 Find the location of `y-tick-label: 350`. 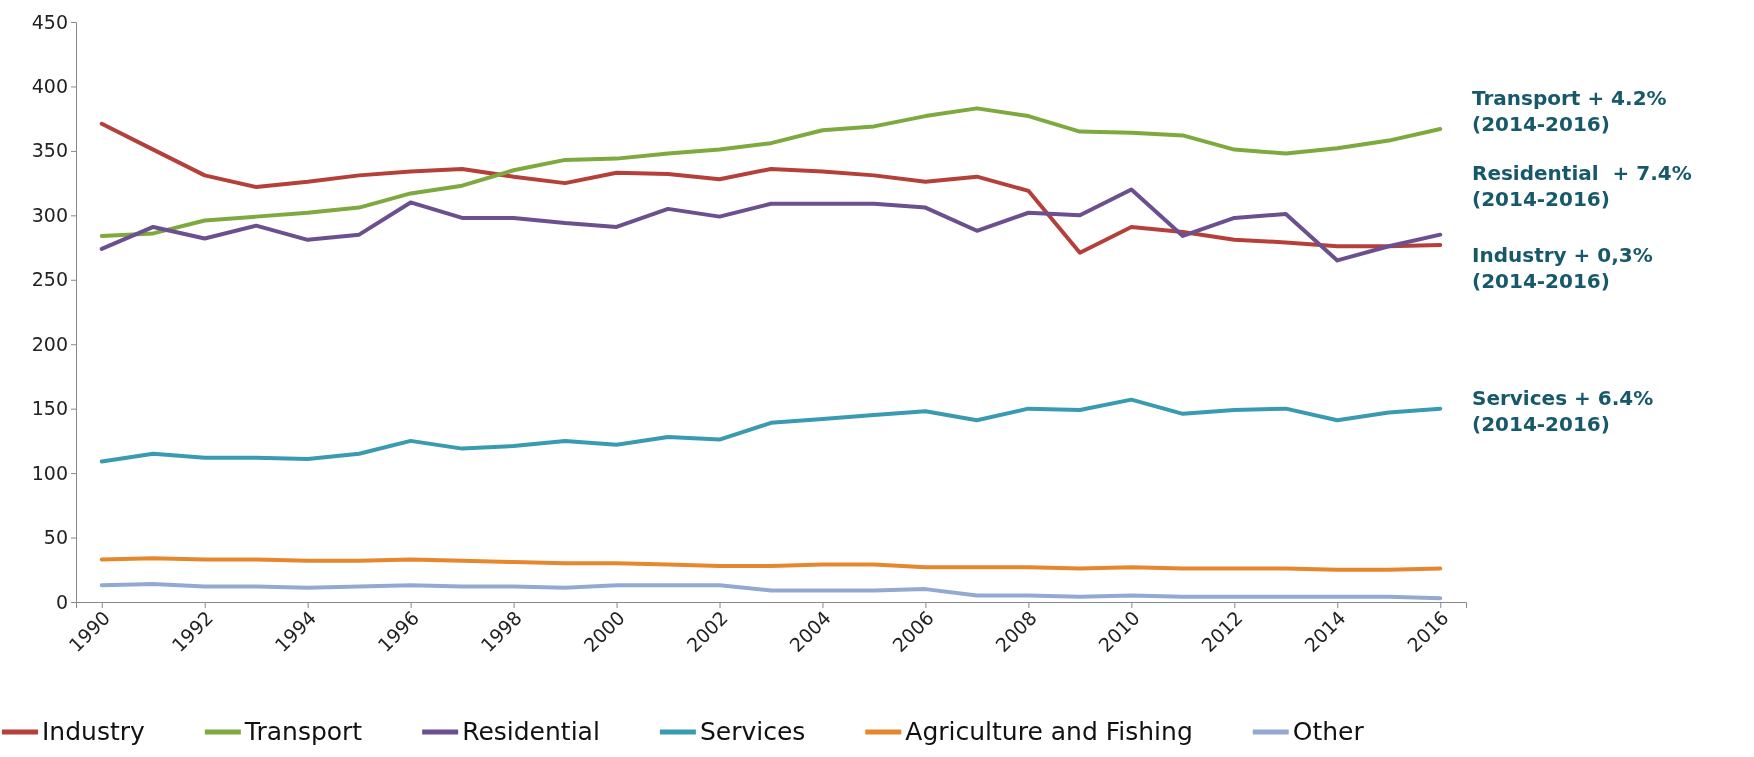

y-tick-label: 350 is located at coordinates (49, 150).